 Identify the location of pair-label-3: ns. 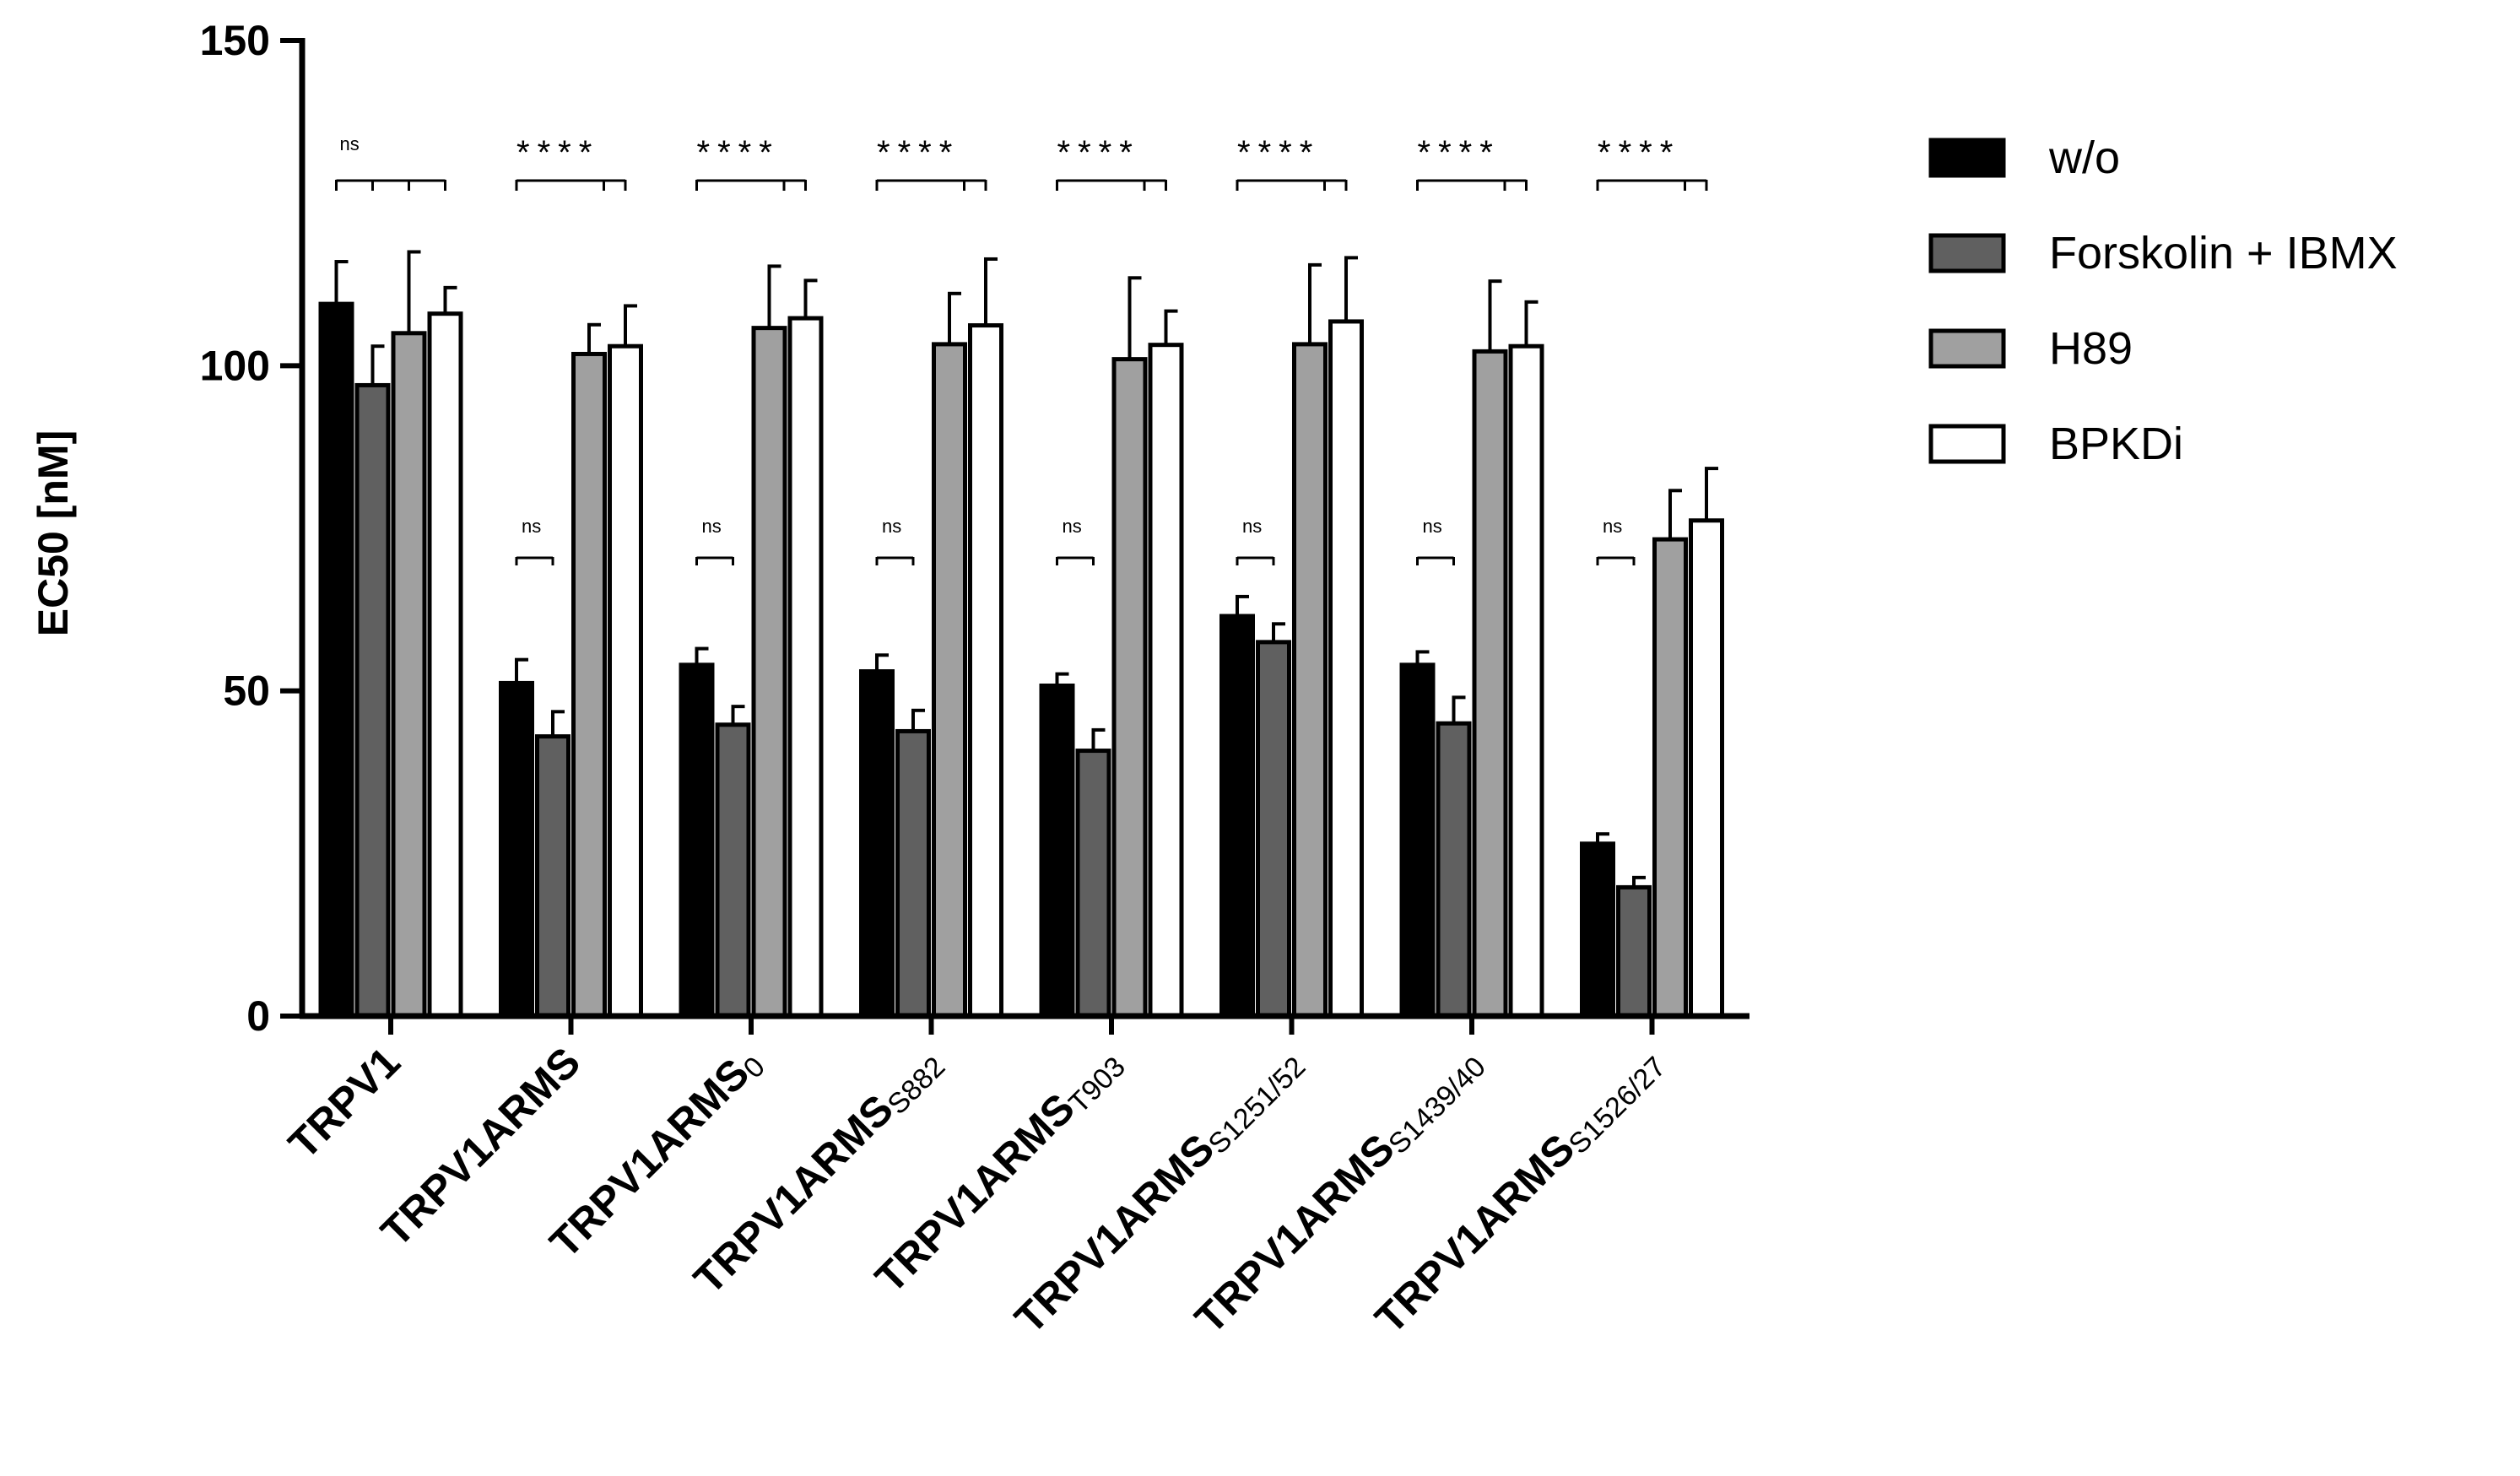
(892, 526).